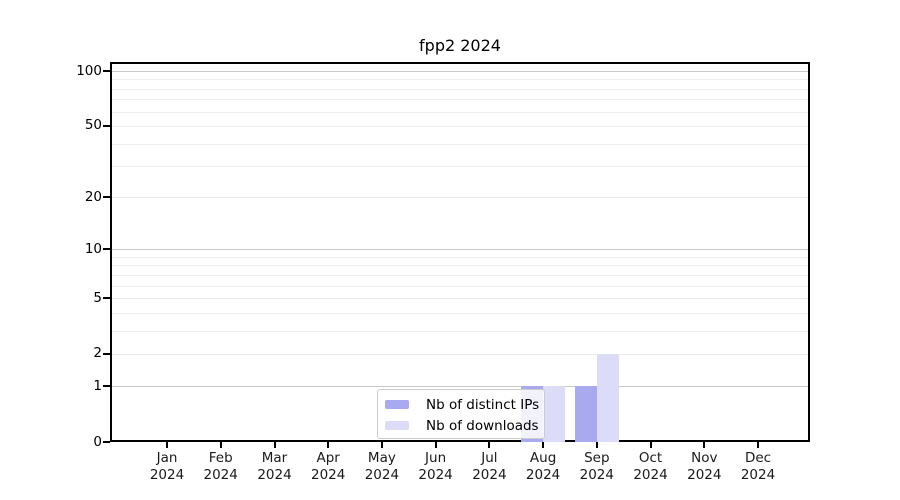 The image size is (900, 500). Describe the element at coordinates (93, 196) in the screenshot. I see `y-tick-label: 20` at that location.